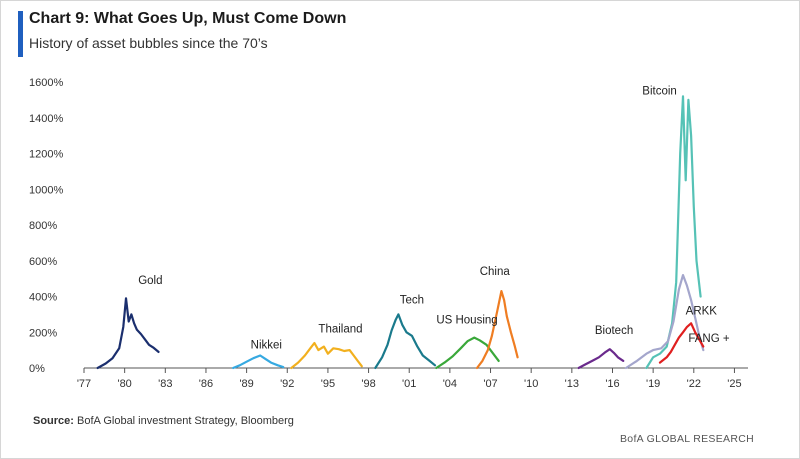 The image size is (800, 459). I want to click on series-line-nikkei, so click(258, 362).